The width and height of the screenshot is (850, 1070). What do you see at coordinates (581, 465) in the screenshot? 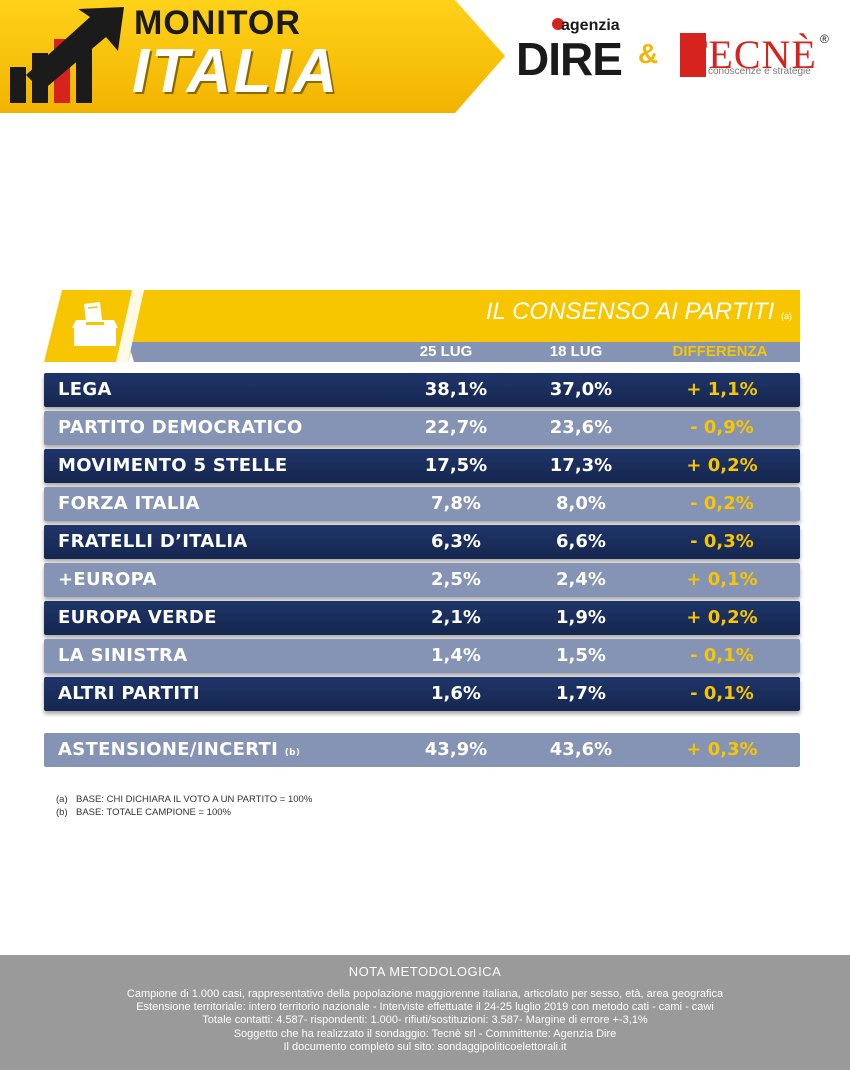
I see `value-18-lug: 17,3%` at bounding box center [581, 465].